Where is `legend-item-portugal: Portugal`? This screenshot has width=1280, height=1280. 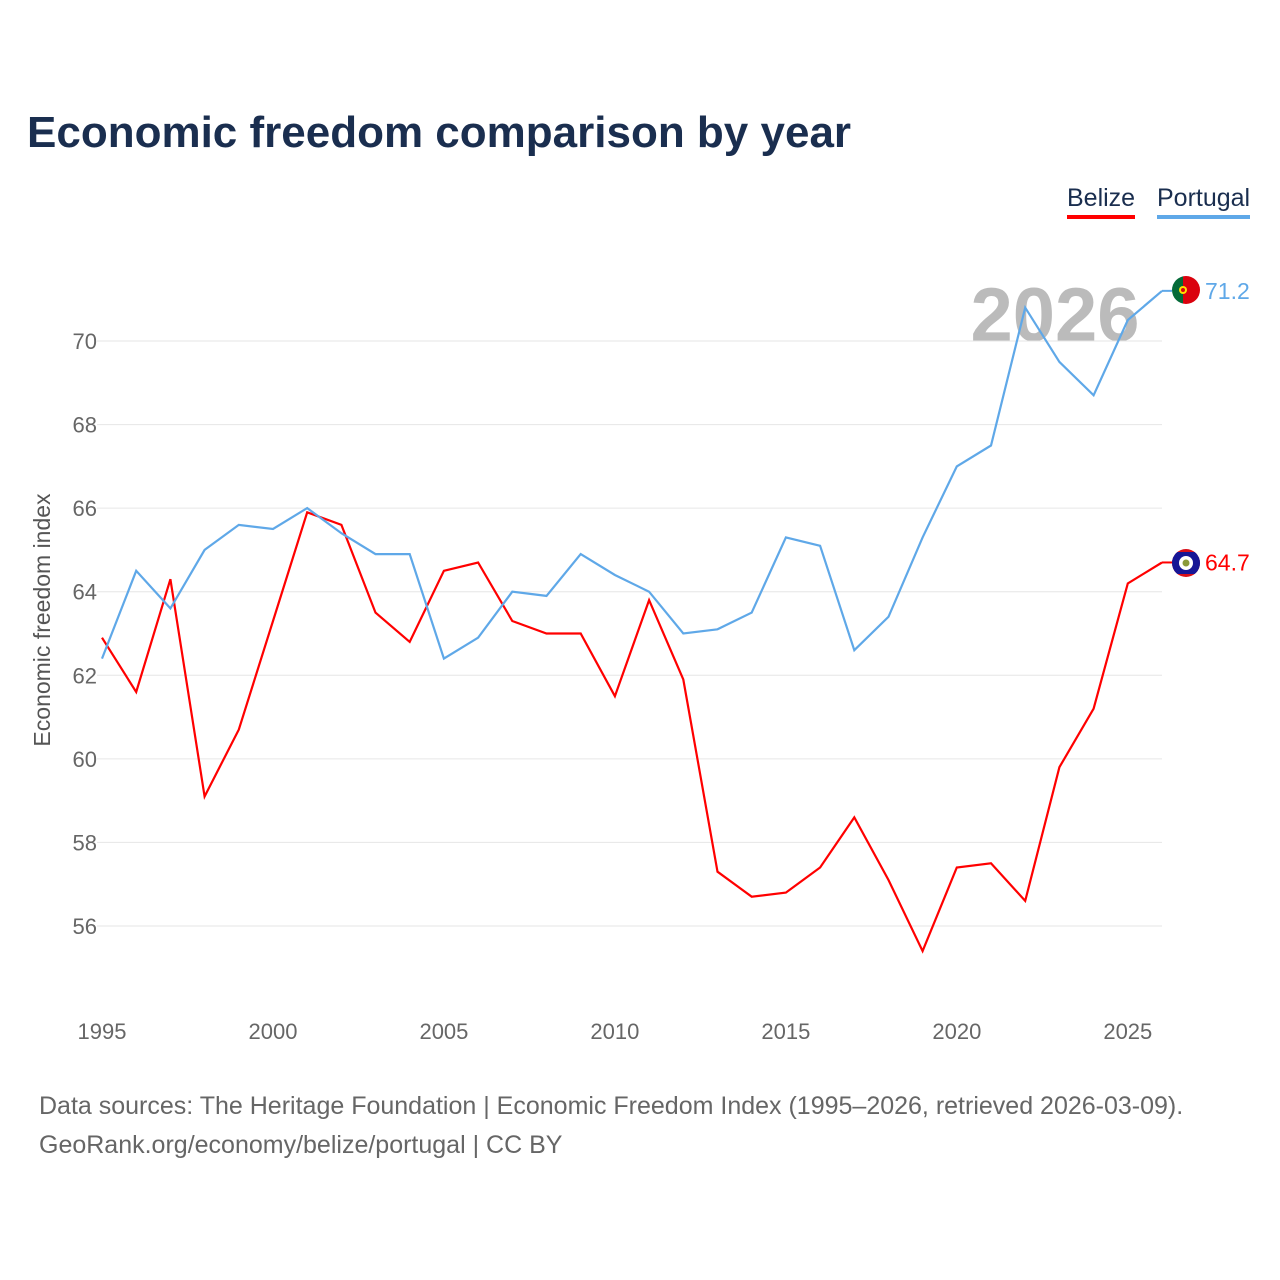
legend-item-portugal: Portugal is located at coordinates (1204, 201).